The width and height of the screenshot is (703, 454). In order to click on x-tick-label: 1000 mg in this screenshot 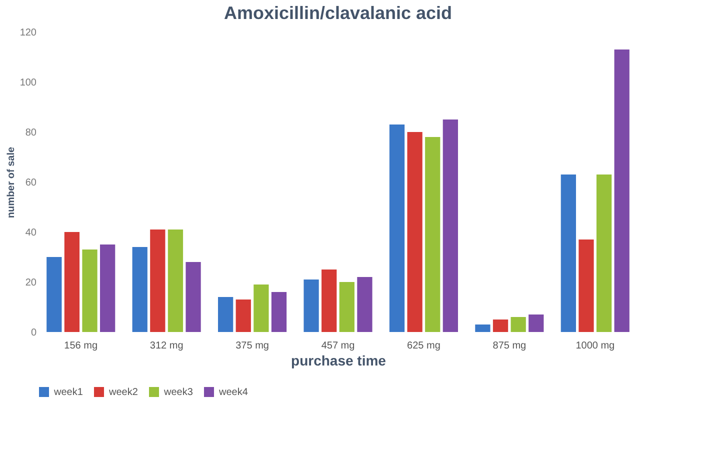, I will do `click(595, 346)`.